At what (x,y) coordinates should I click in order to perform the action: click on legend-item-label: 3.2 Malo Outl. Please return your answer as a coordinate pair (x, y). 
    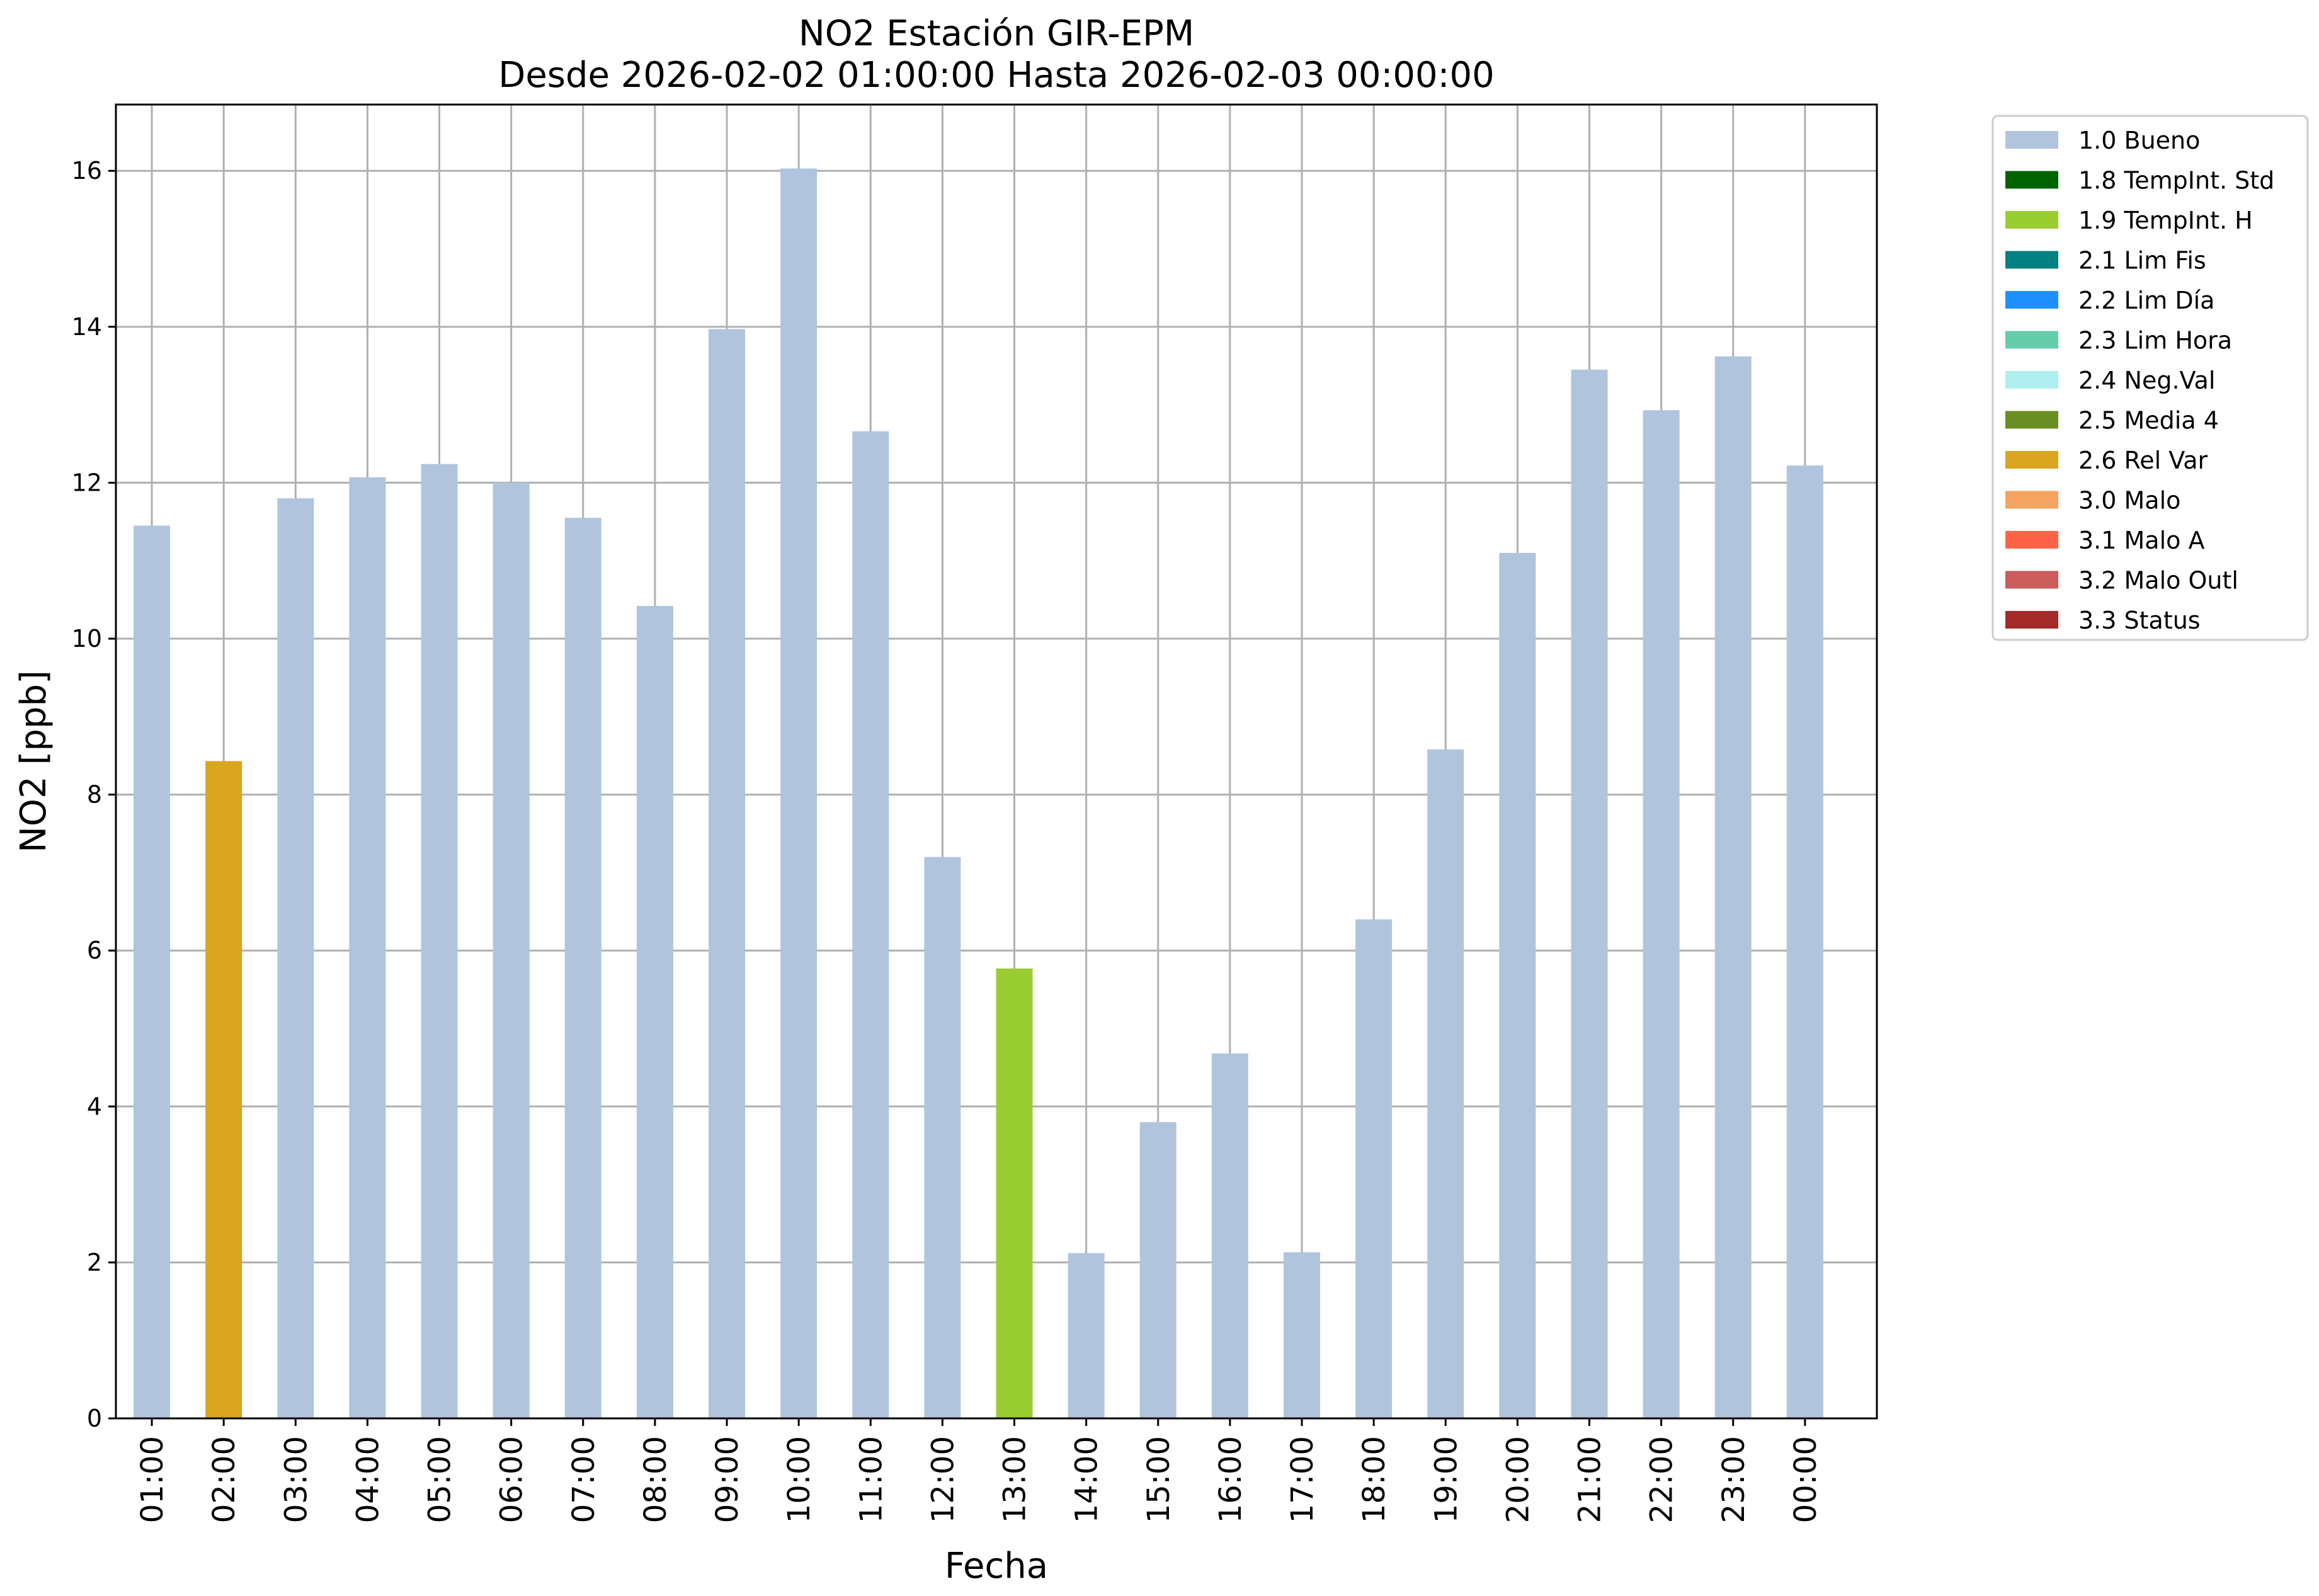
    Looking at the image, I should click on (2158, 581).